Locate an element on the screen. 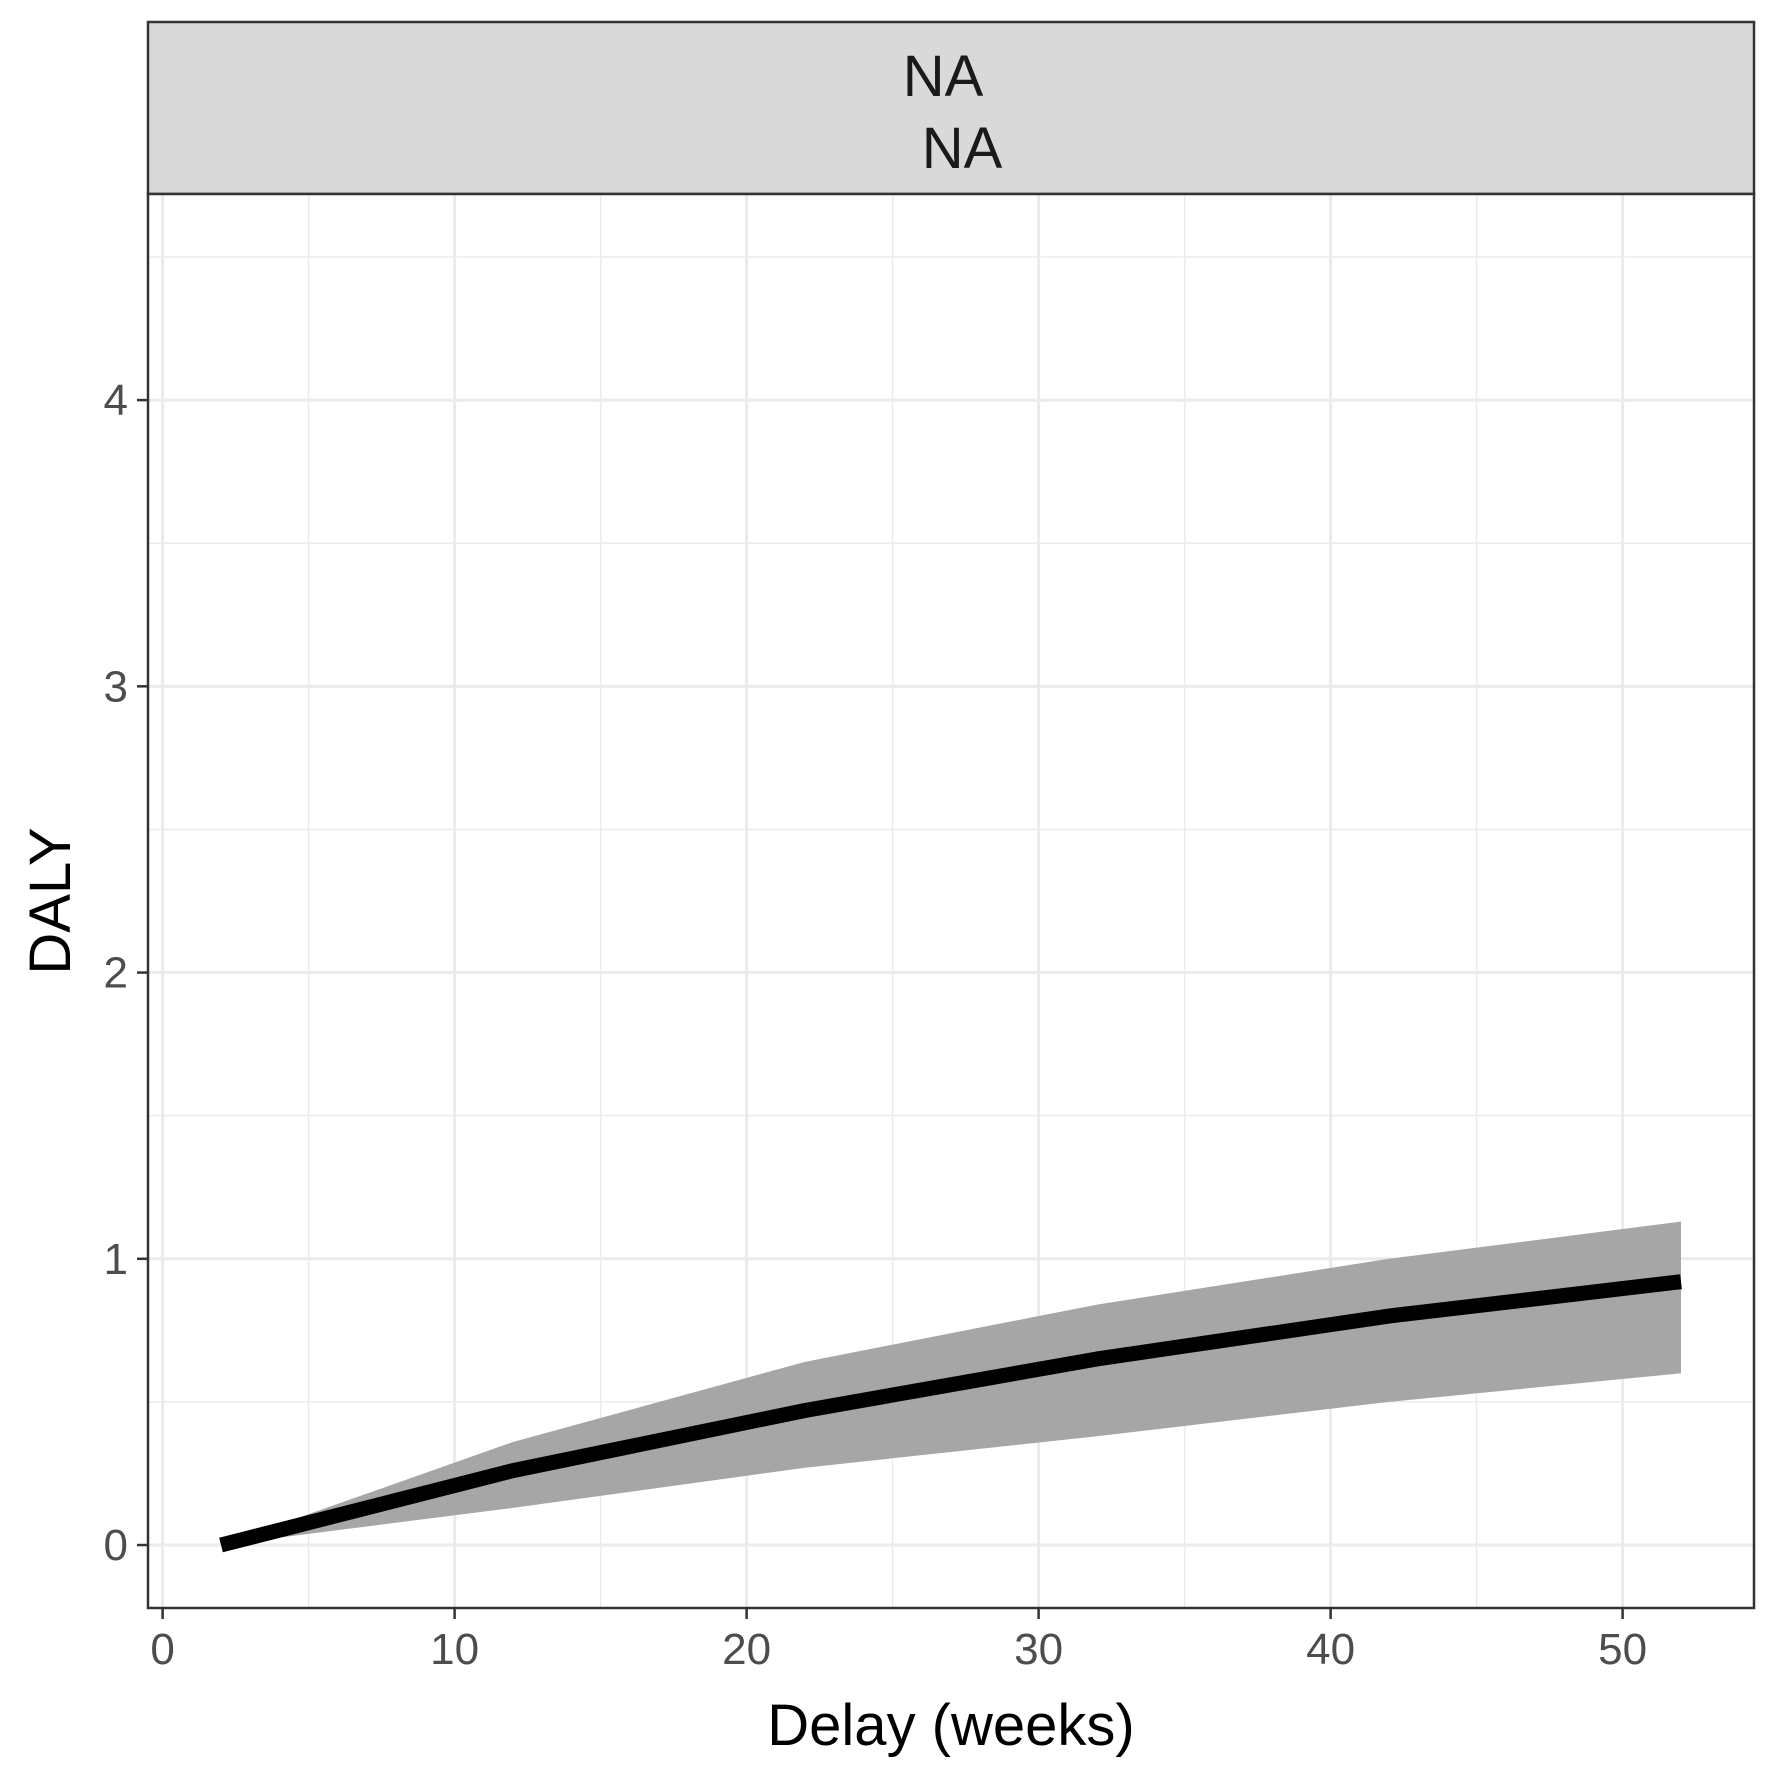 The height and width of the screenshot is (1771, 1771). y-axis: 0 1 2 3 4 is located at coordinates (126, 973).